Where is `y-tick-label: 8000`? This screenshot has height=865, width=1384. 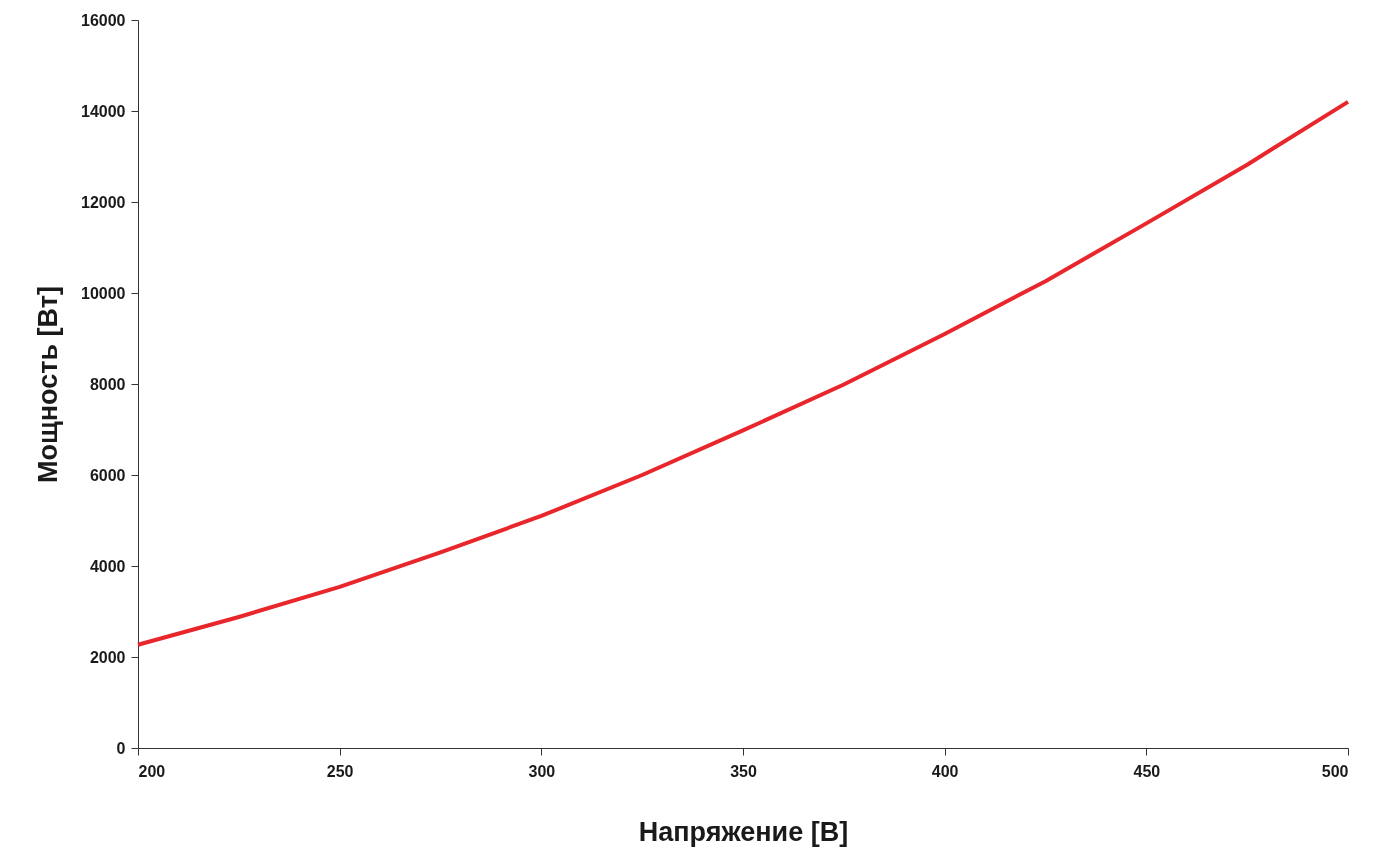
y-tick-label: 8000 is located at coordinates (107, 384).